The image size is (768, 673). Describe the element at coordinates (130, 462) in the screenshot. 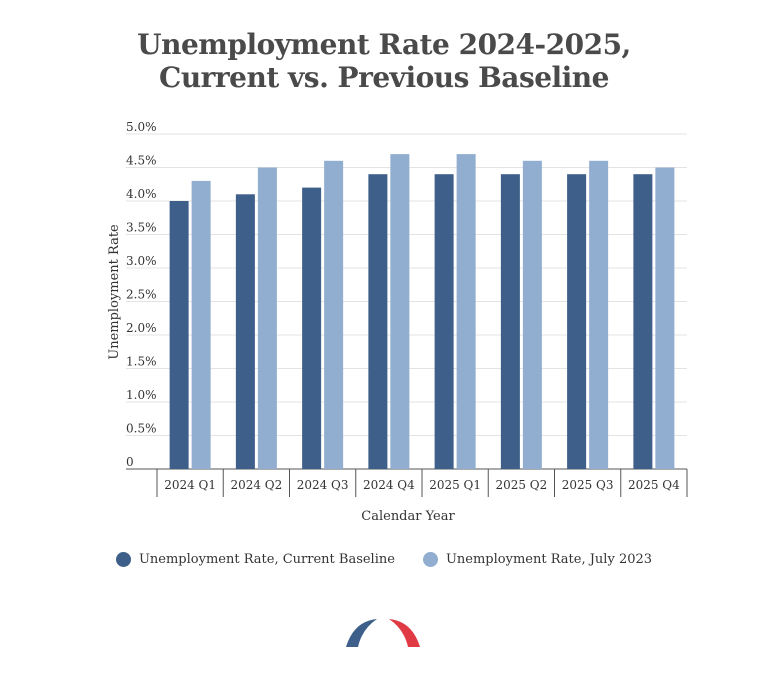

I see `y-tick-label: 0` at that location.